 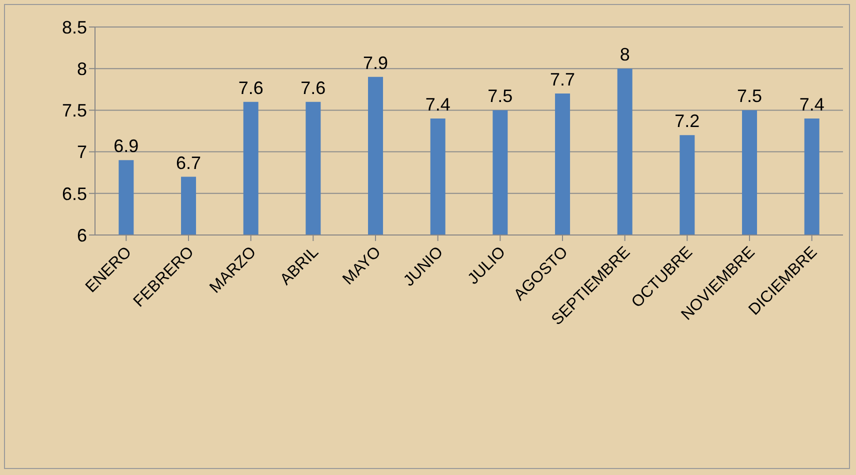 I want to click on y-tick-label: 7.5, so click(x=74, y=110).